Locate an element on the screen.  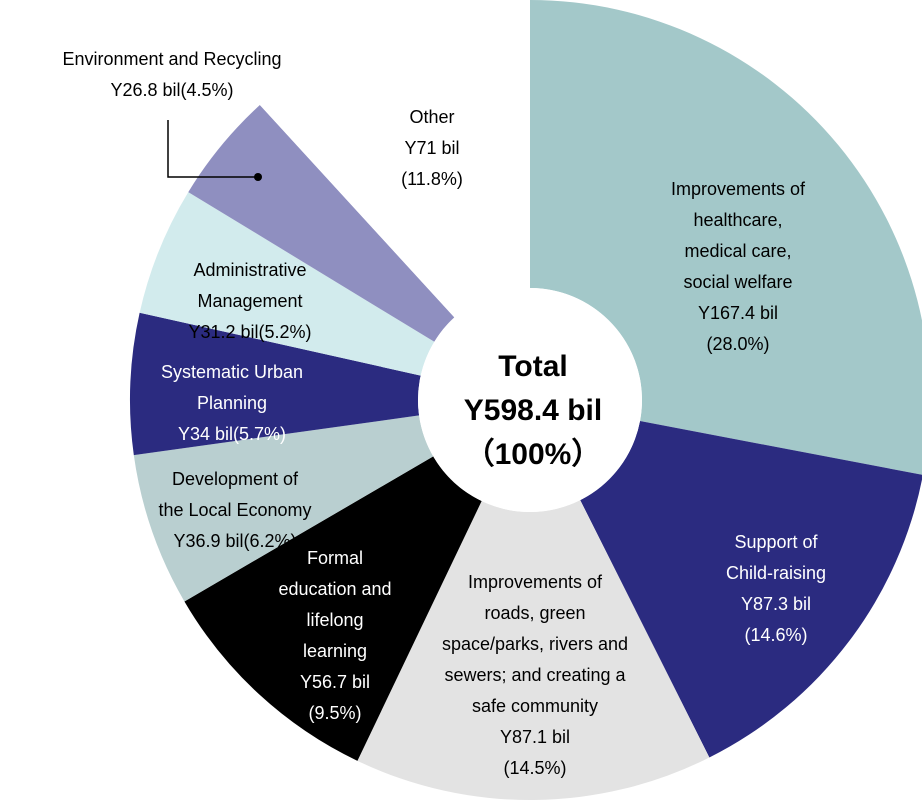
center-label: （100%） is located at coordinates (533, 454).